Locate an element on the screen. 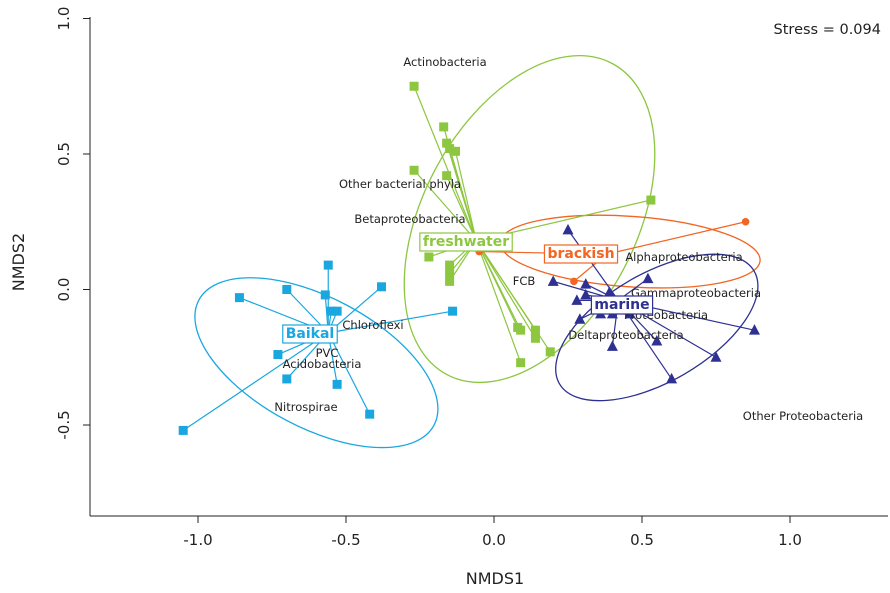 Image resolution: width=890 pixels, height=593 pixels. marine-label-box is located at coordinates (622, 305).